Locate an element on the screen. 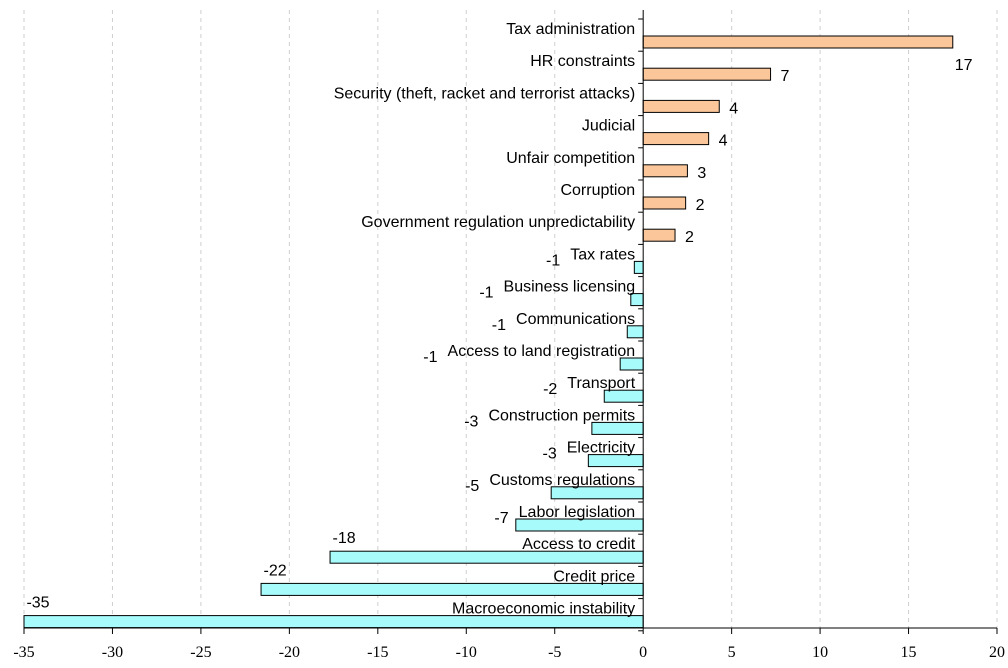 The width and height of the screenshot is (1008, 668). value-label: -7 is located at coordinates (501, 518).